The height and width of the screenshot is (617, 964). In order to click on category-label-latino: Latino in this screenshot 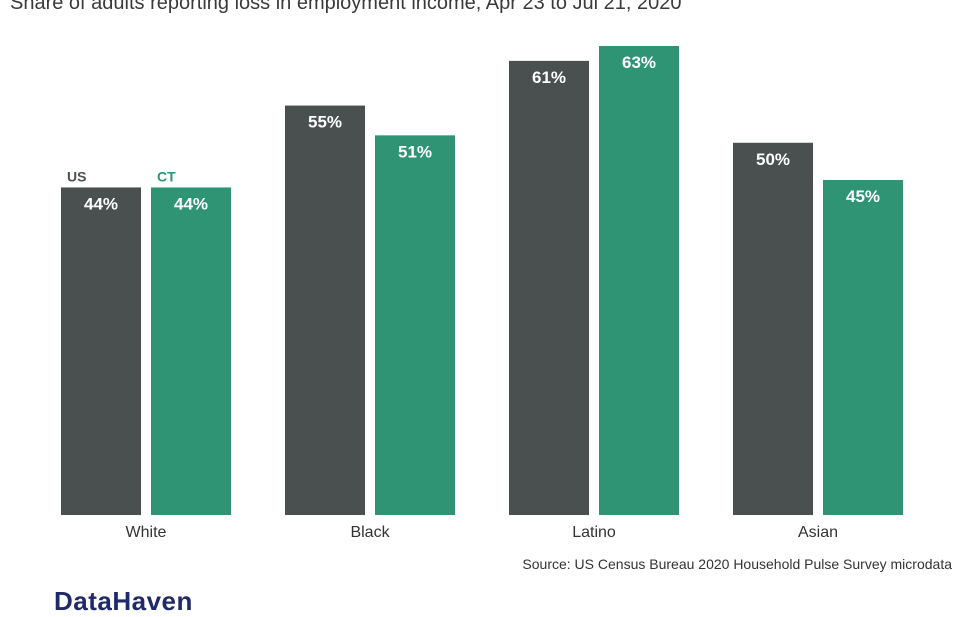, I will do `click(594, 532)`.